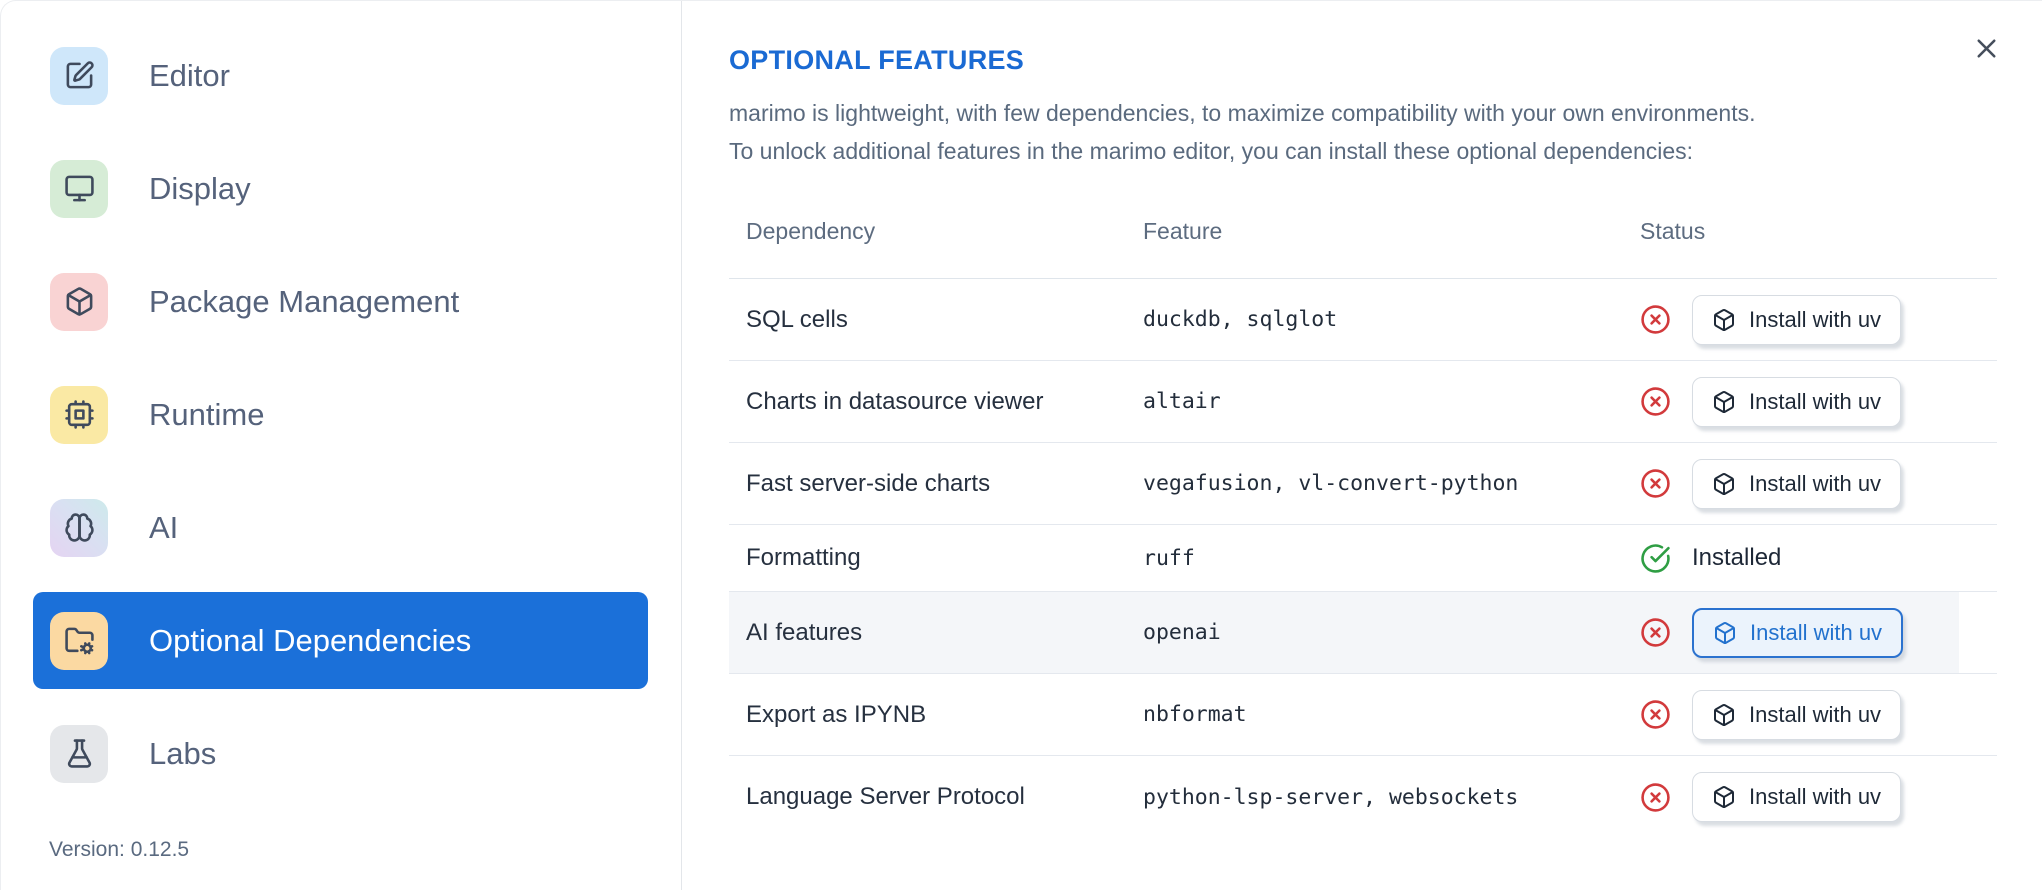  Describe the element at coordinates (183, 753) in the screenshot. I see `sidebar-item-label: Labs` at that location.